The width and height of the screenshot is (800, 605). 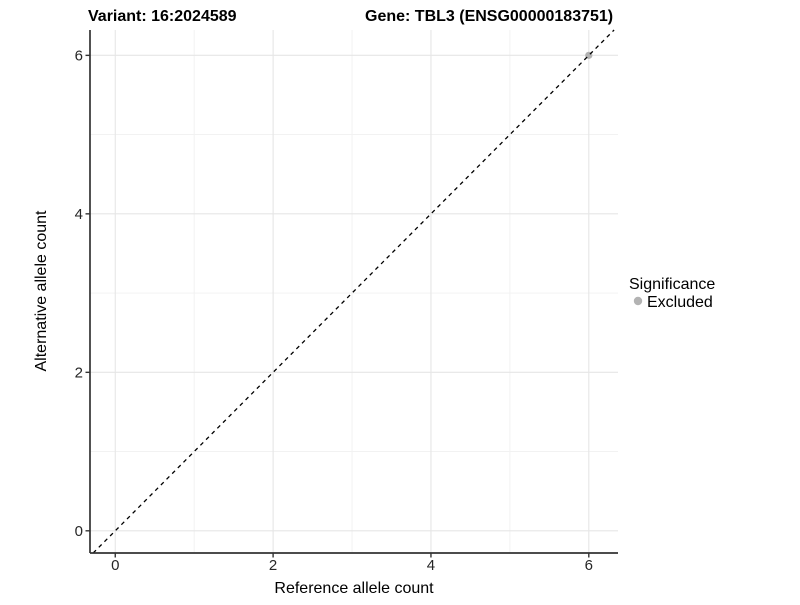 I want to click on y-tick-label: 0, so click(x=79, y=531).